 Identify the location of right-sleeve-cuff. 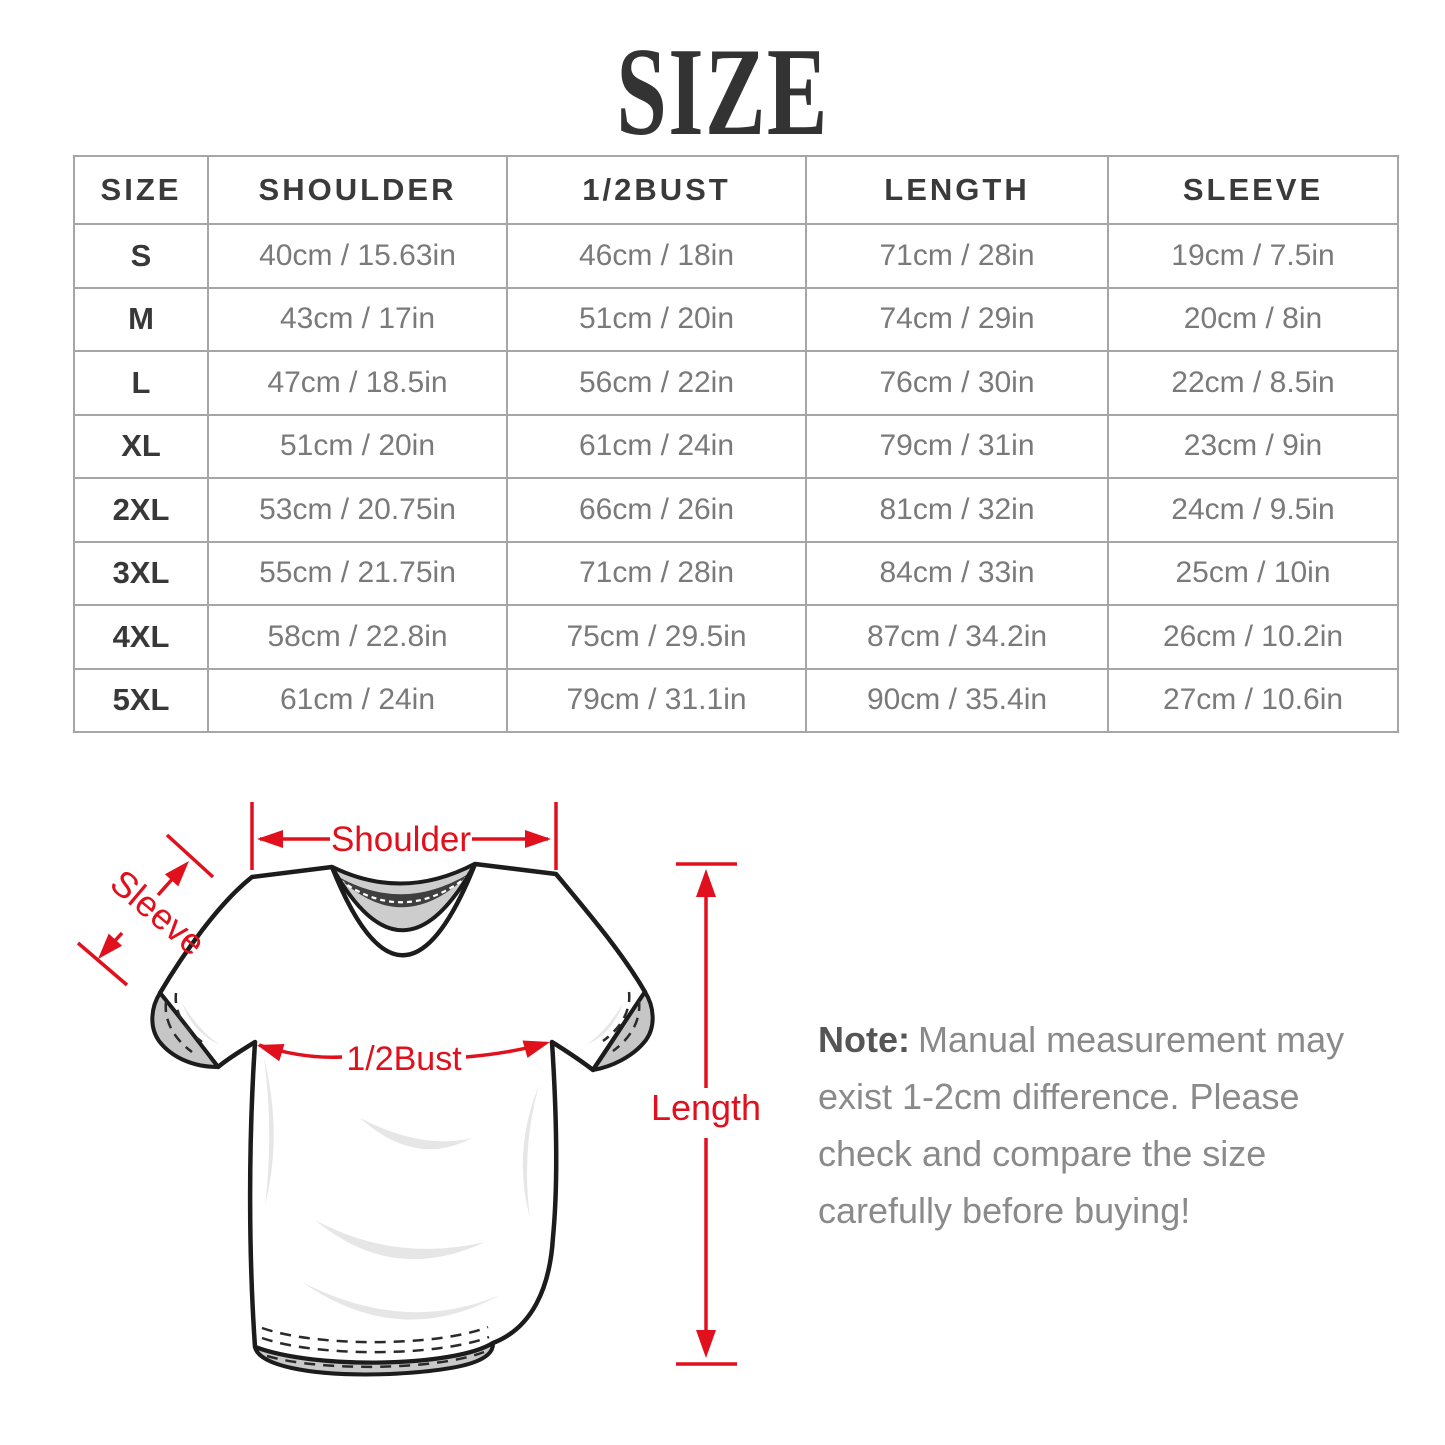
(623, 1031).